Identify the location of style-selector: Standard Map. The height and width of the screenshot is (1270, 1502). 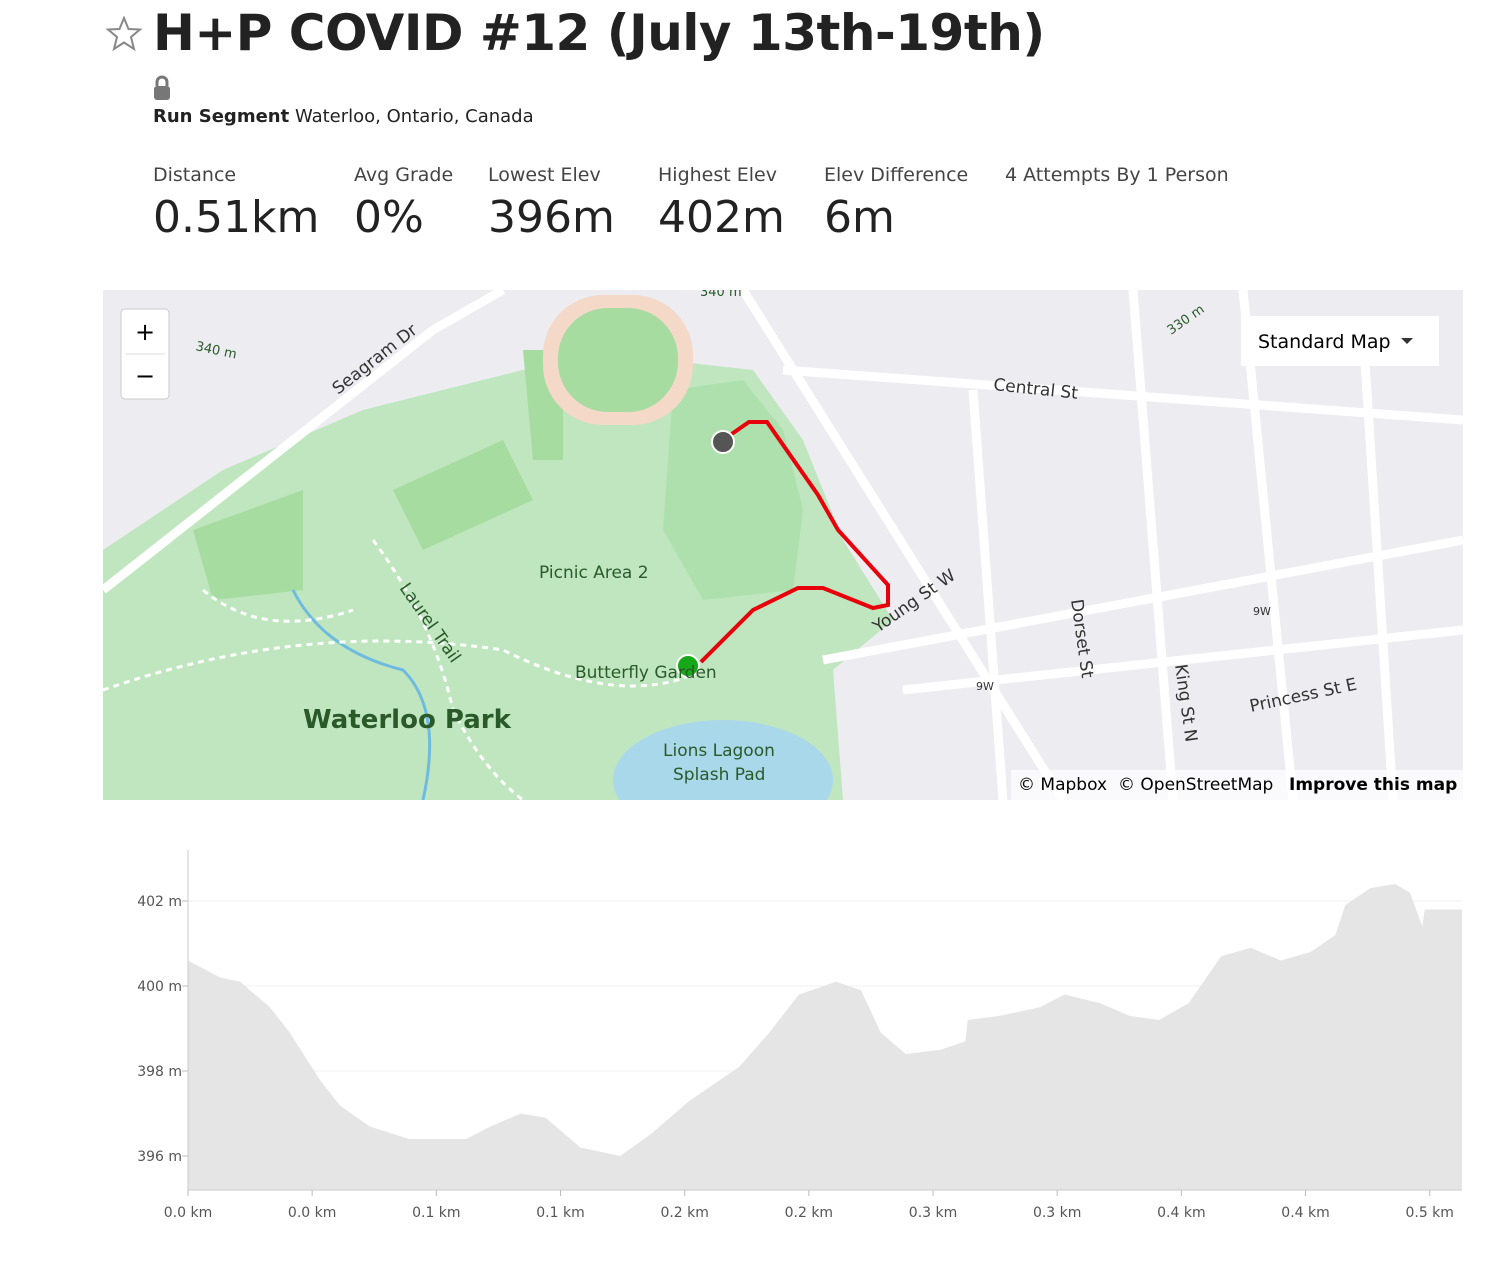
(1324, 342).